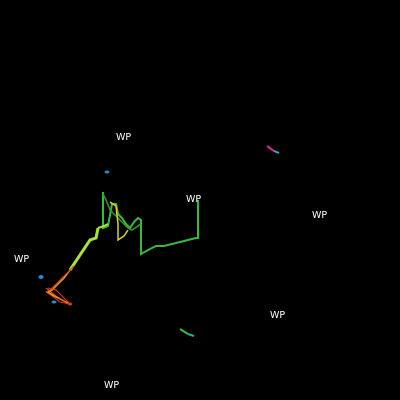 The image size is (400, 400). I want to click on track-orange-cross, so click(56, 295).